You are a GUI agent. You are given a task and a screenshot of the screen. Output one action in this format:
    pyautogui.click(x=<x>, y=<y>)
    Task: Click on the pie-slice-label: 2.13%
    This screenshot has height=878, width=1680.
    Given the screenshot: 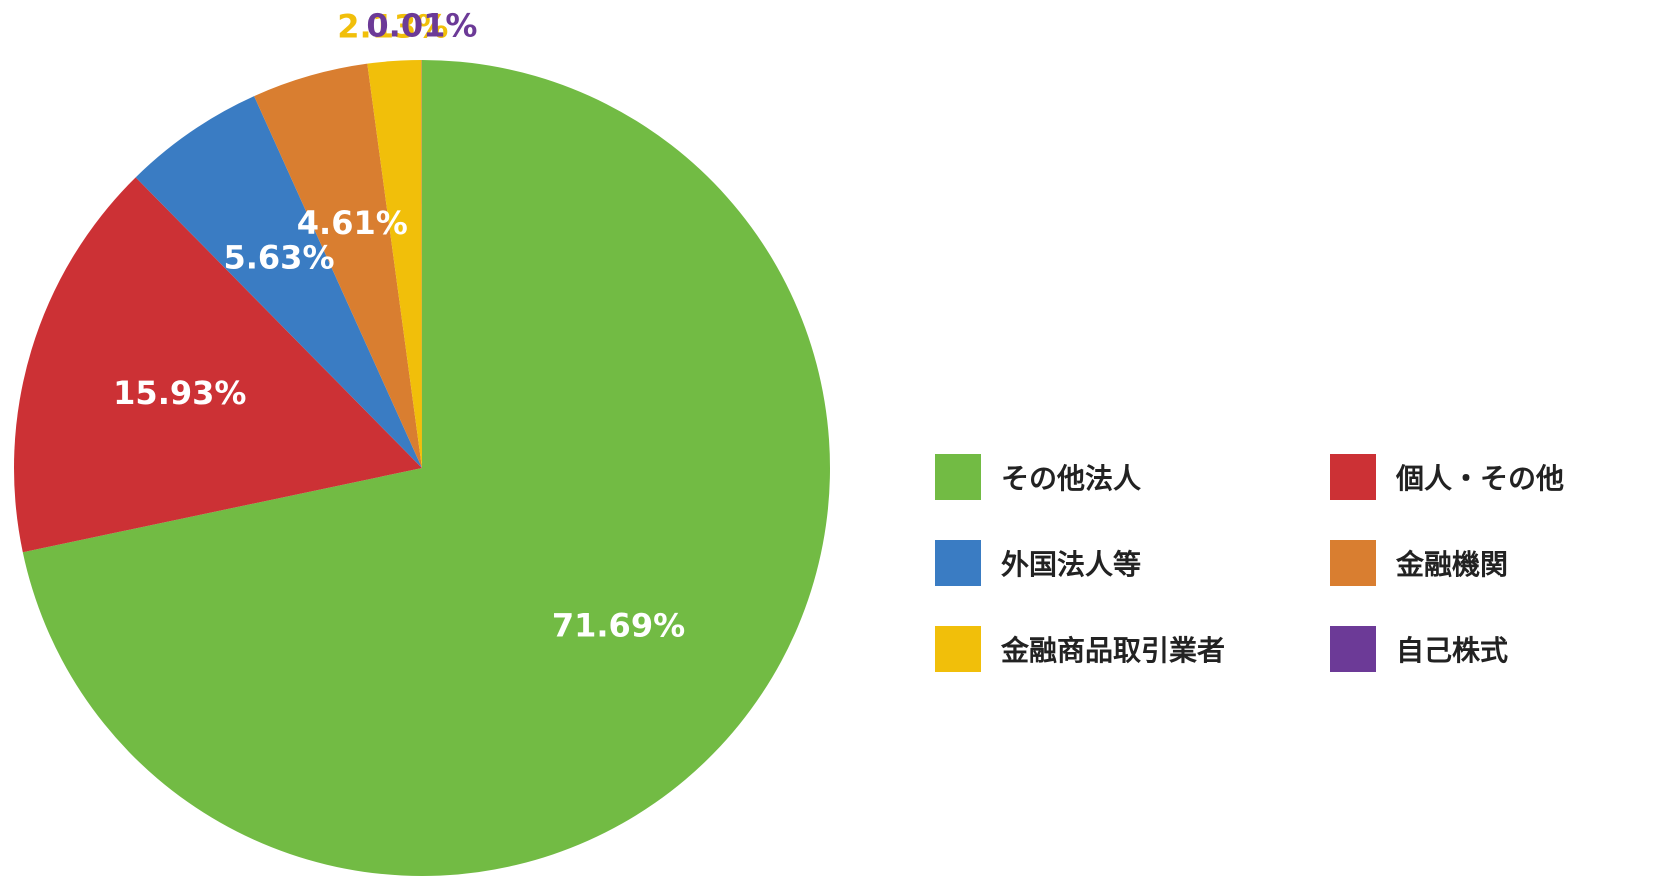 What is the action you would take?
    pyautogui.click(x=392, y=27)
    